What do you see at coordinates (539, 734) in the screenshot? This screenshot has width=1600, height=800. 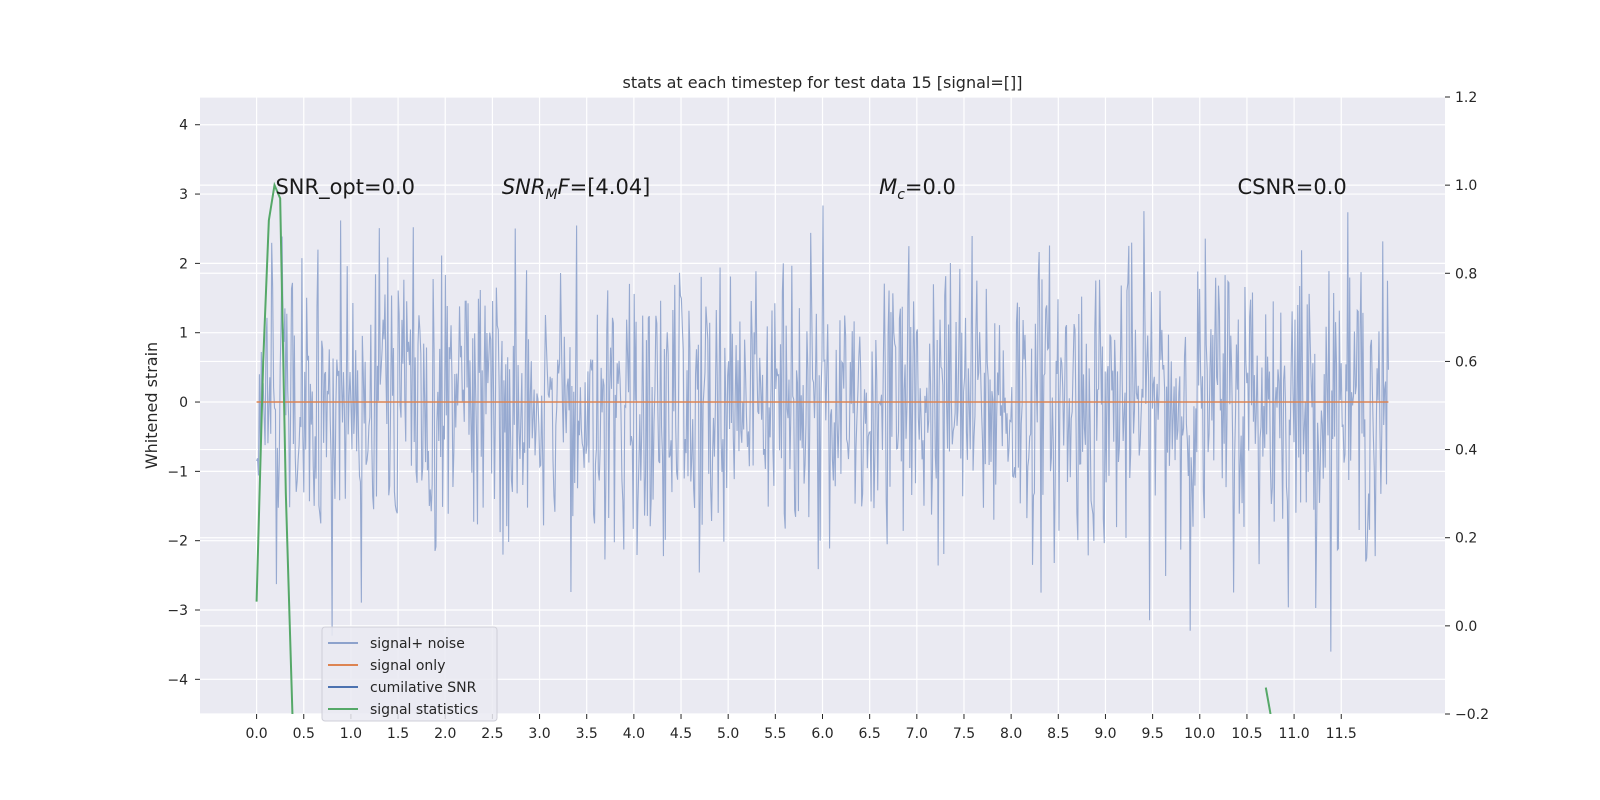 I see `x-tick-label: 3.0` at bounding box center [539, 734].